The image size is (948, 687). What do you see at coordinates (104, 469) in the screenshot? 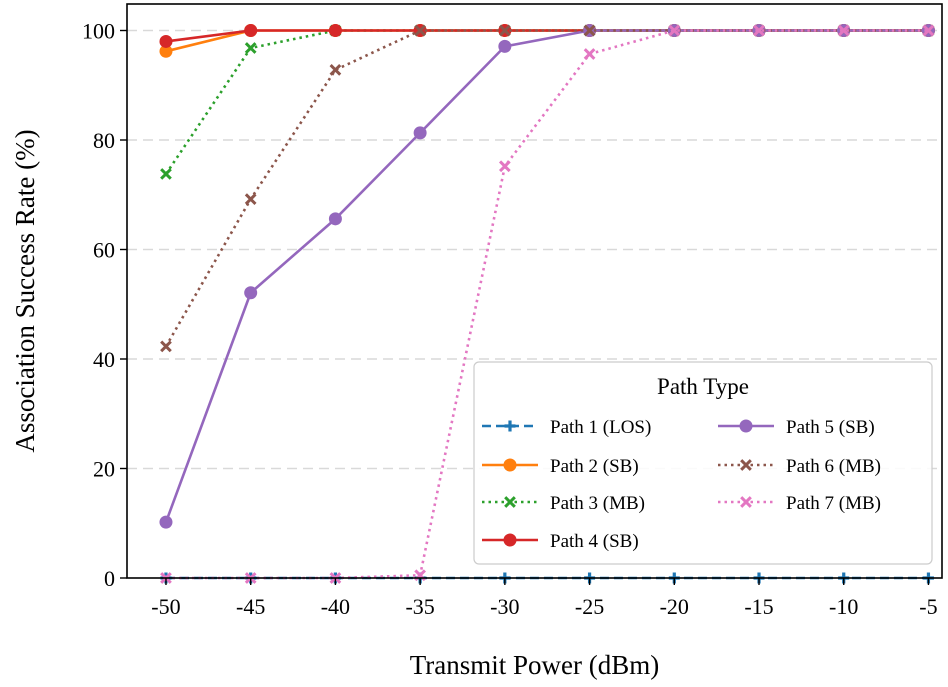
I see `y-tick-label: 20` at bounding box center [104, 469].